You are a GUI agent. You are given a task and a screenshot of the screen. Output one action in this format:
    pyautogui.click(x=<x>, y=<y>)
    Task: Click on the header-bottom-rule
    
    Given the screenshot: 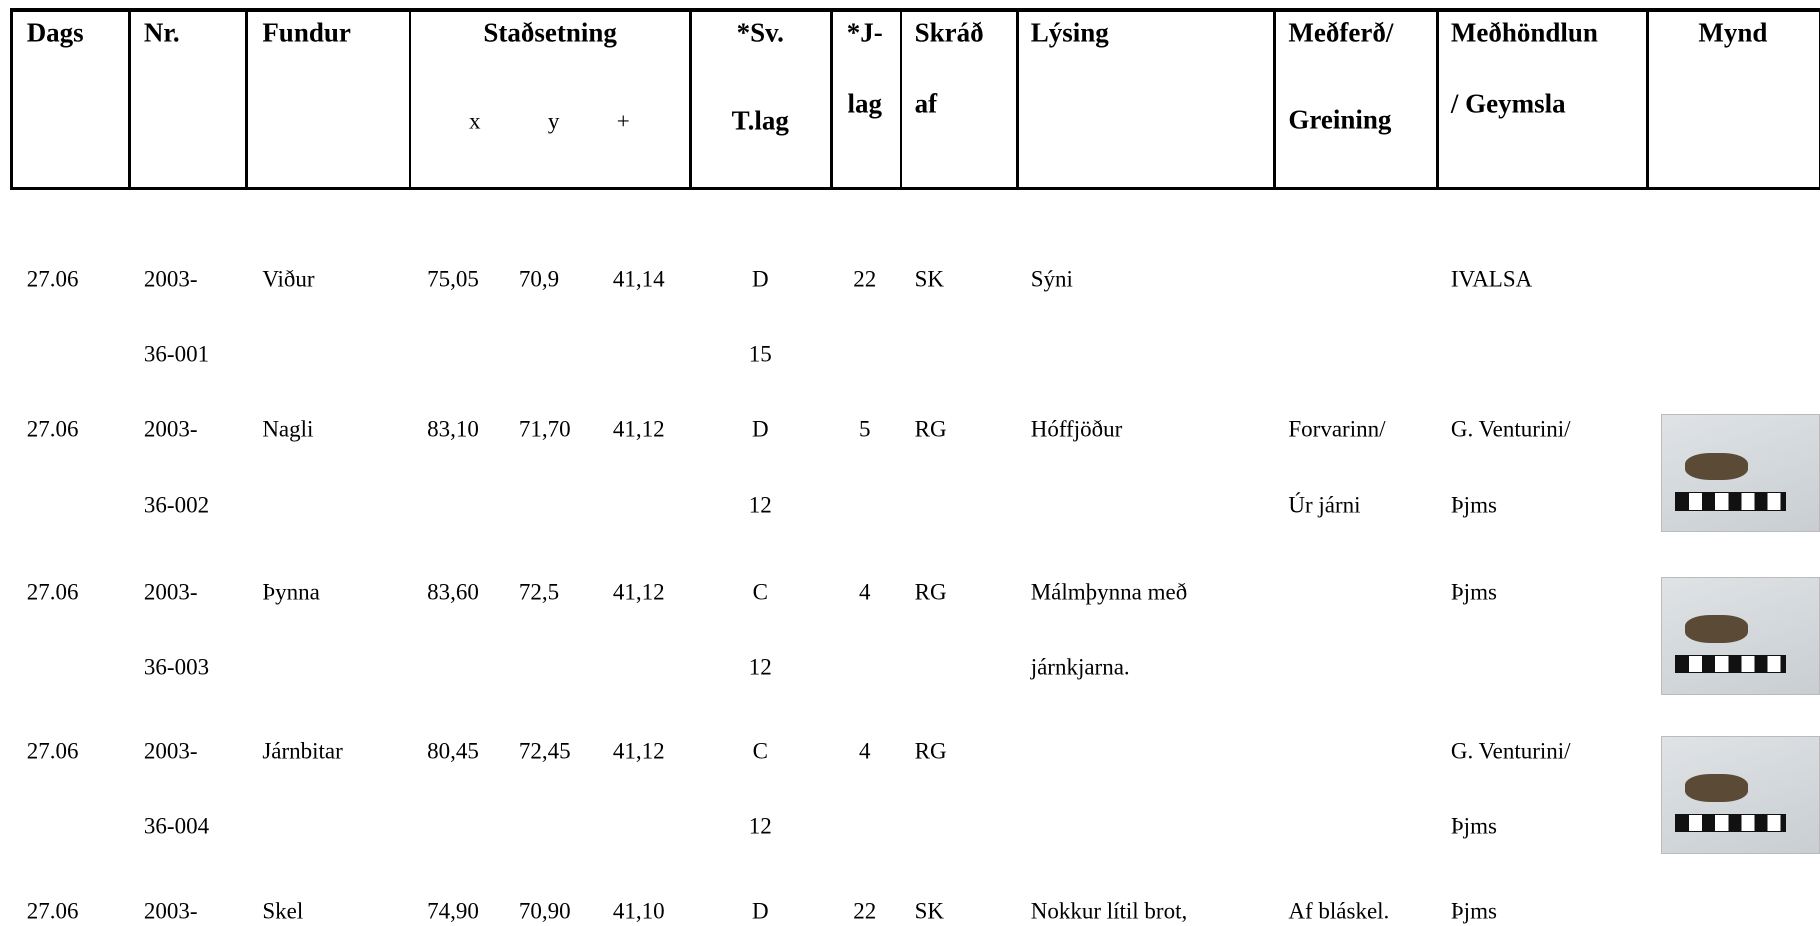 What is the action you would take?
    pyautogui.click(x=915, y=188)
    